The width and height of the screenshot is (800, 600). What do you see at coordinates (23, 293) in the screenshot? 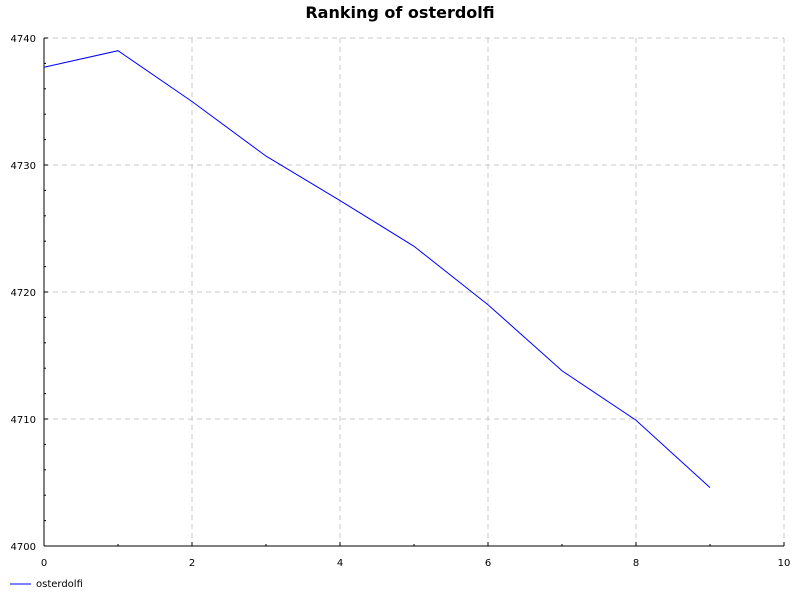
I see `y-tick-label: 4720` at bounding box center [23, 293].